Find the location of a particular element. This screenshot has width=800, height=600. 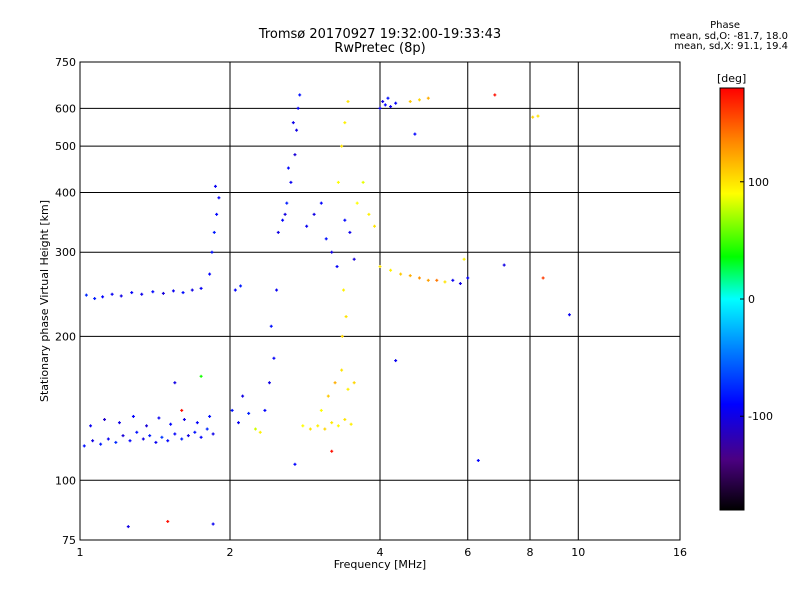

x-tick-label: 16 is located at coordinates (680, 552).